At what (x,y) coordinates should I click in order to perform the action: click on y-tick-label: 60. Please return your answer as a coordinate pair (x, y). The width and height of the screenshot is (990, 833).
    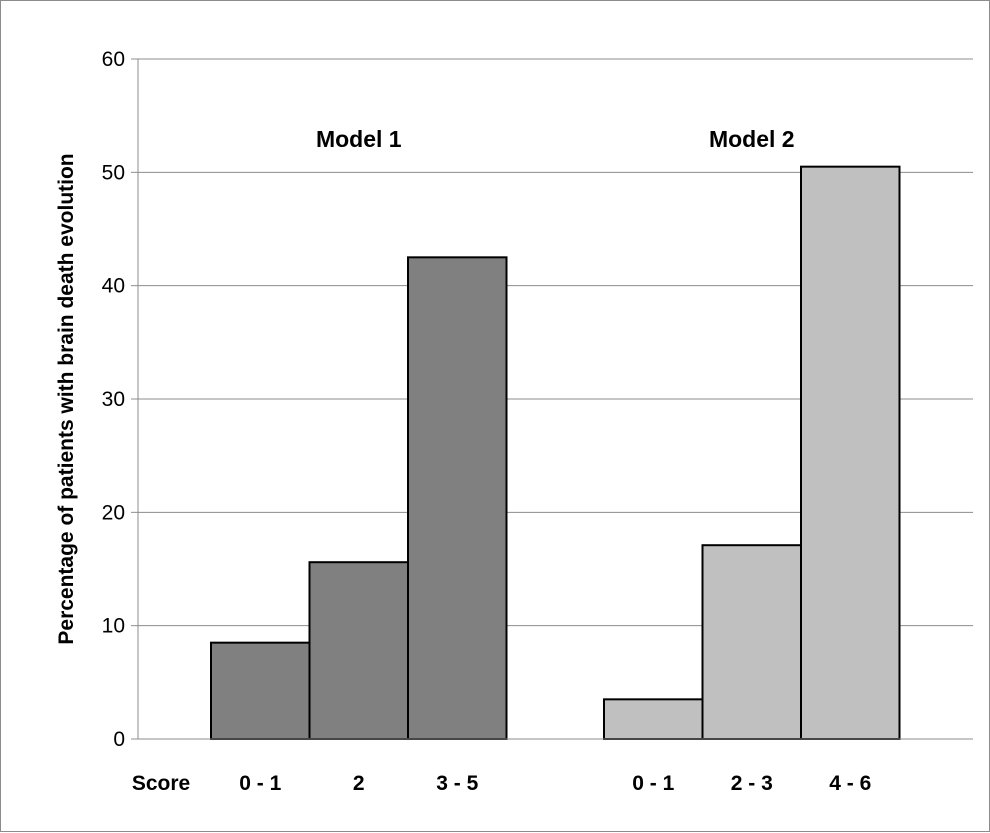
    Looking at the image, I should click on (113, 59).